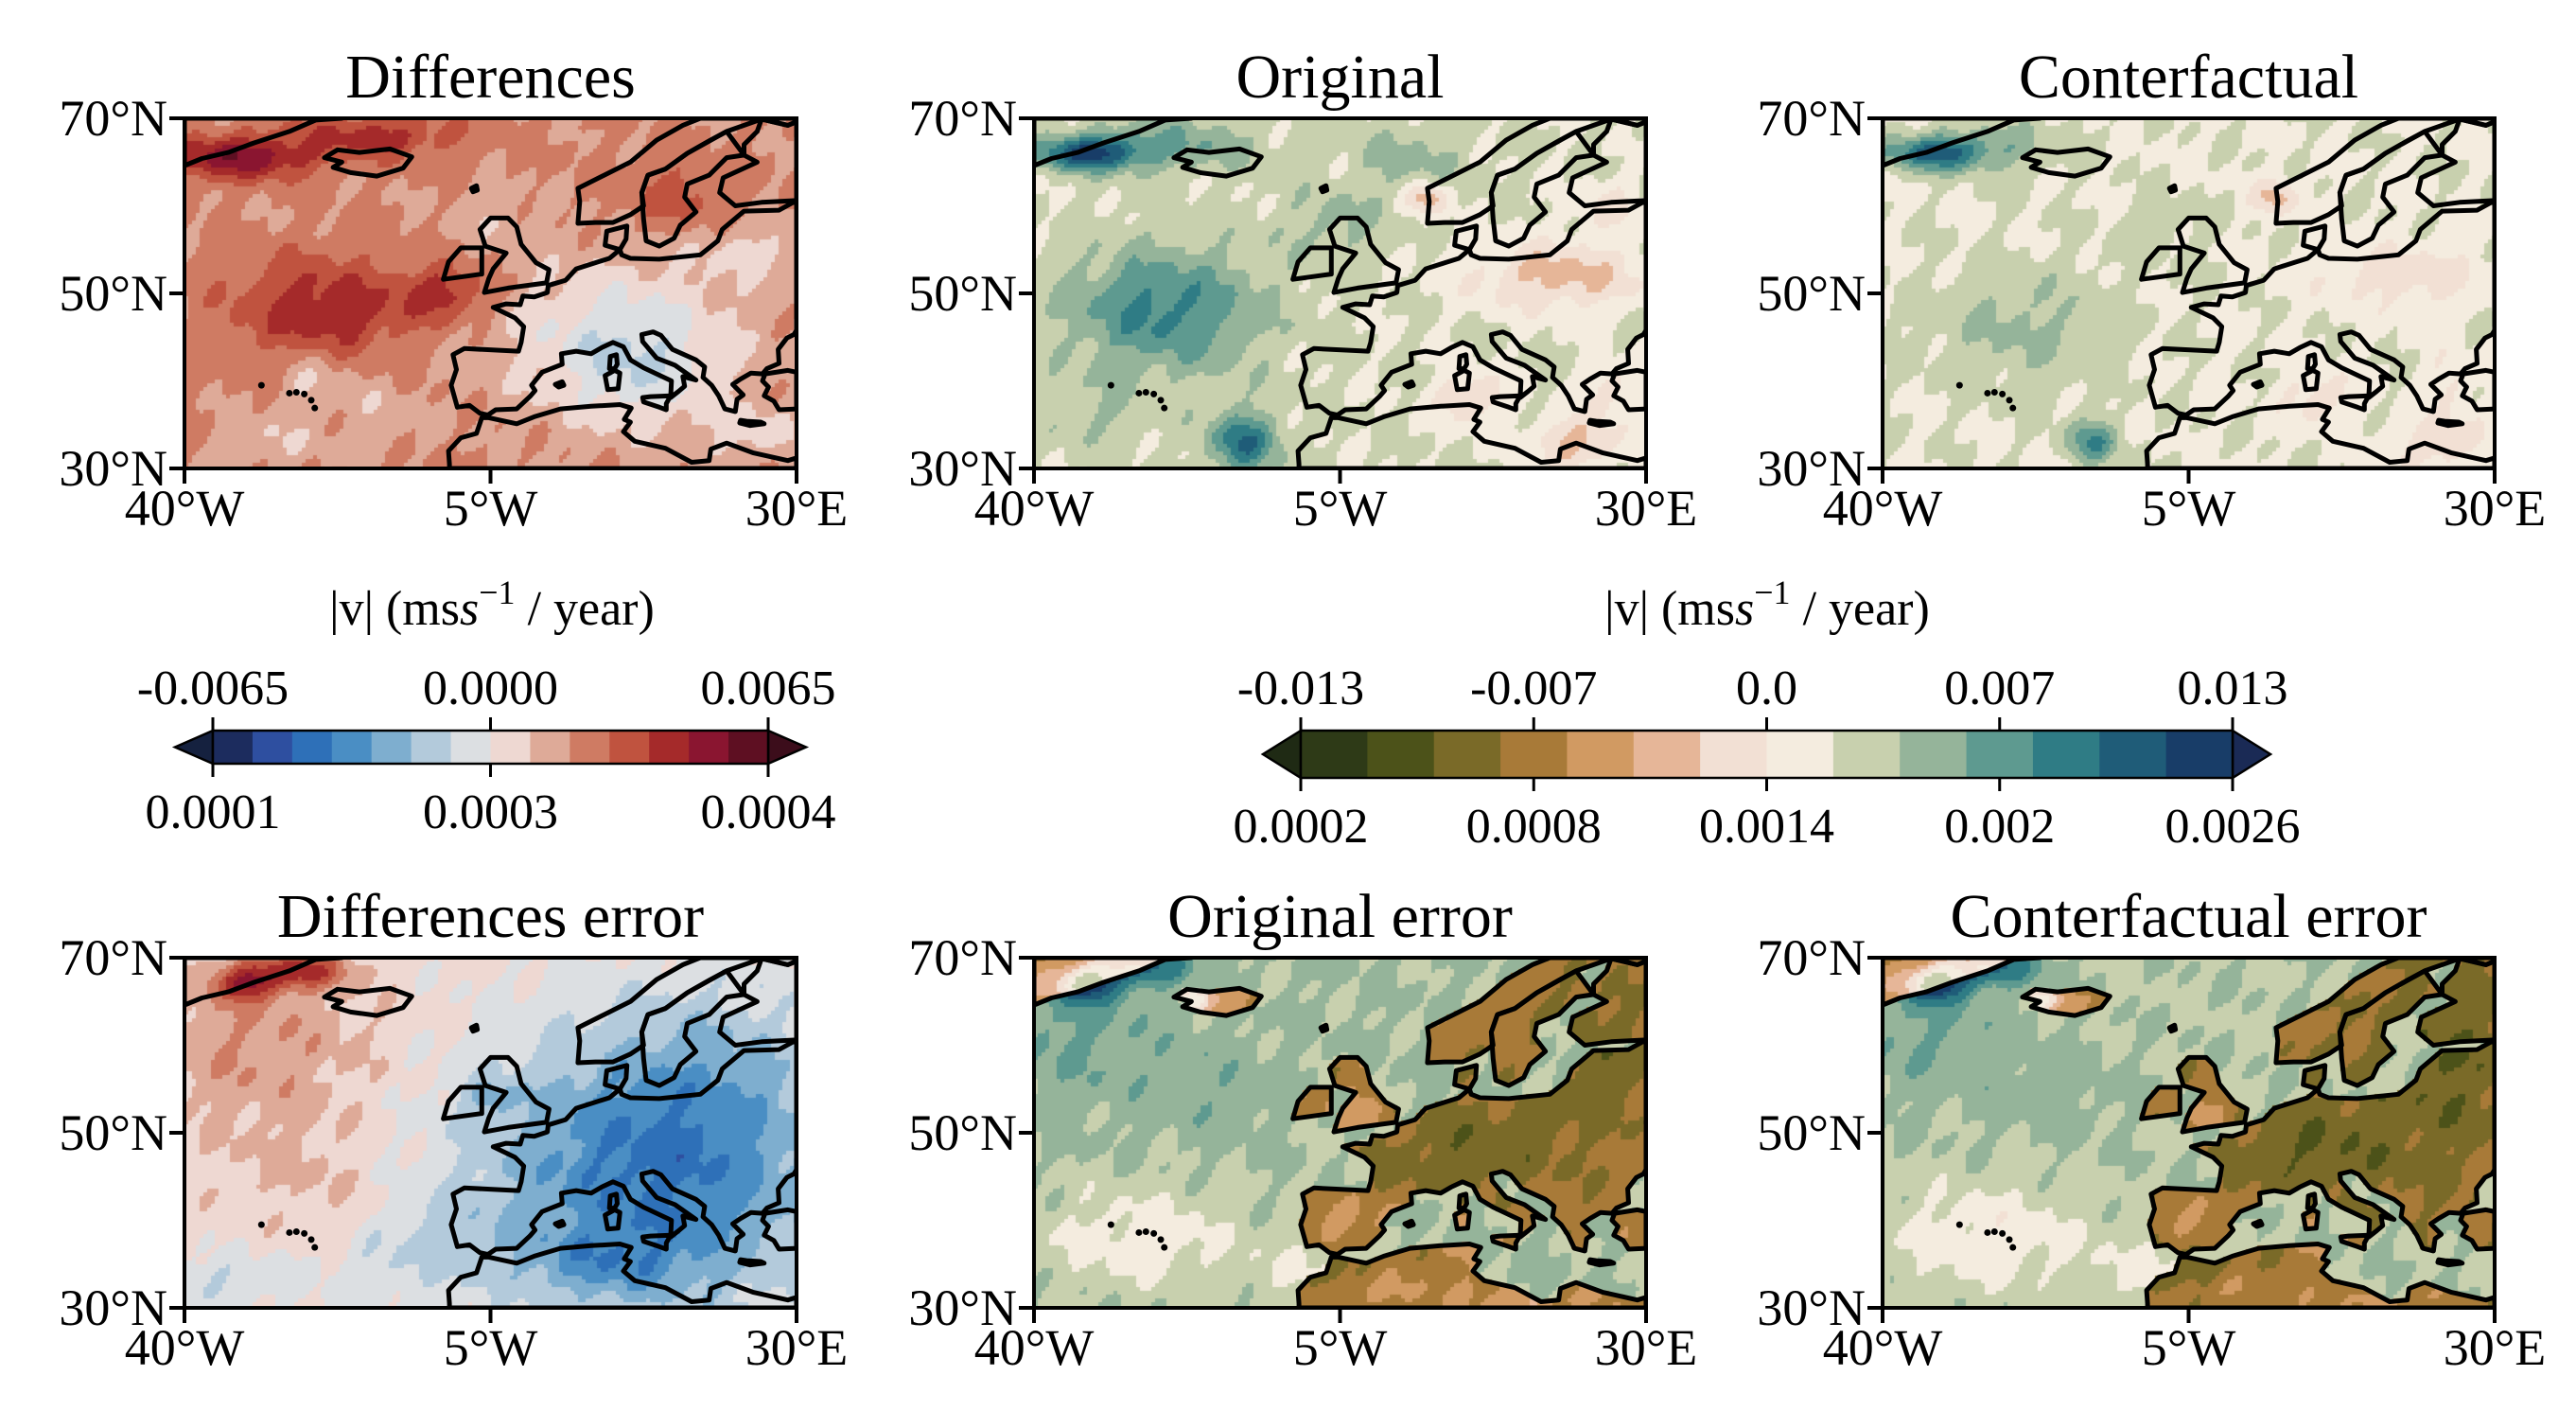 This screenshot has width=2576, height=1411. What do you see at coordinates (1767, 827) in the screenshot?
I see `sequential-colorbar-bottom-tick-label: 0.0014` at bounding box center [1767, 827].